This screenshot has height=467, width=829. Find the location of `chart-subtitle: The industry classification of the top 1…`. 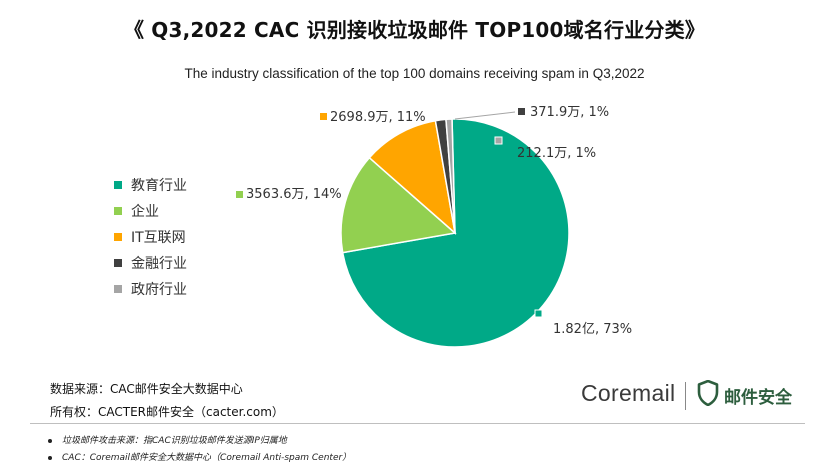

chart-subtitle: The industry classification of the top 1… is located at coordinates (414, 73).